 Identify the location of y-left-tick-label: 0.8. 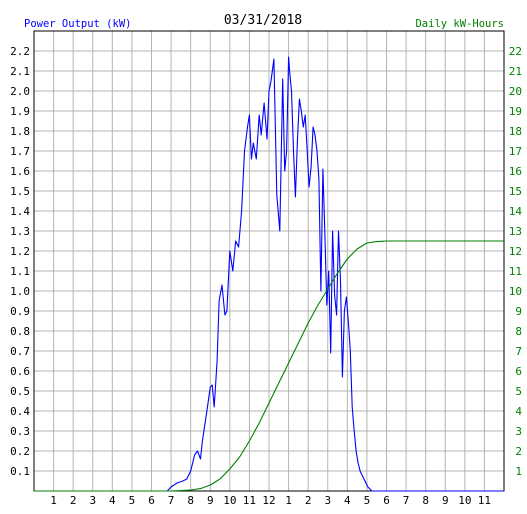
(20, 331).